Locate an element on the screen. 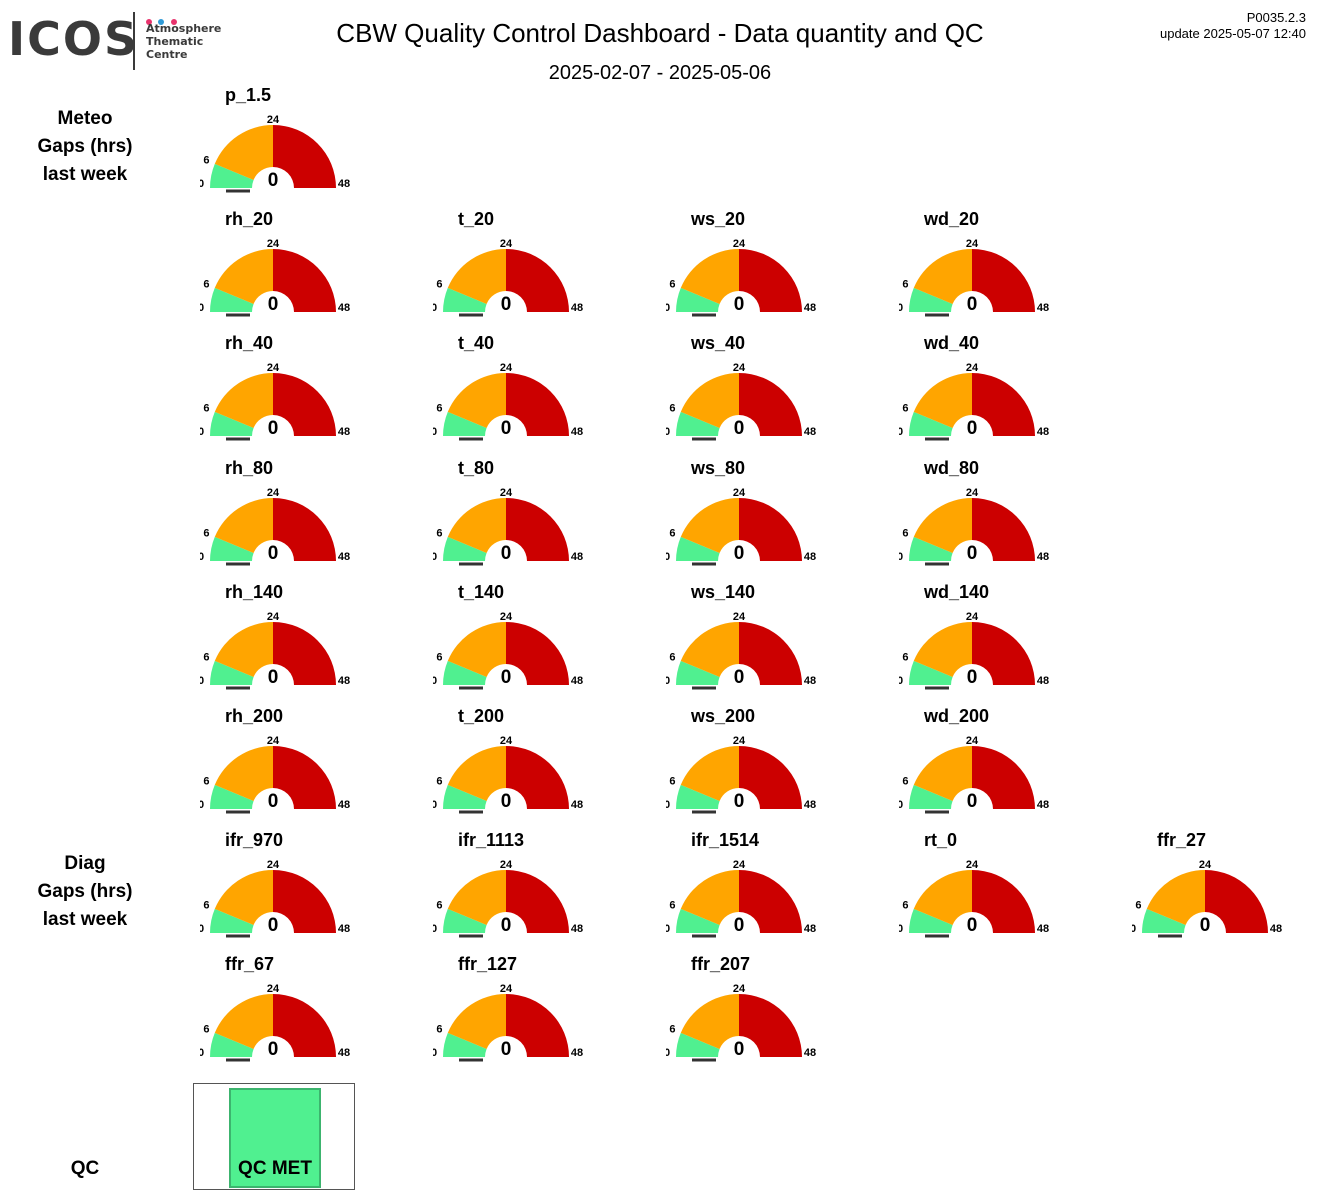  gauge-ws_200: 0 6 24 48 0 ws_200 is located at coordinates (766, 762).